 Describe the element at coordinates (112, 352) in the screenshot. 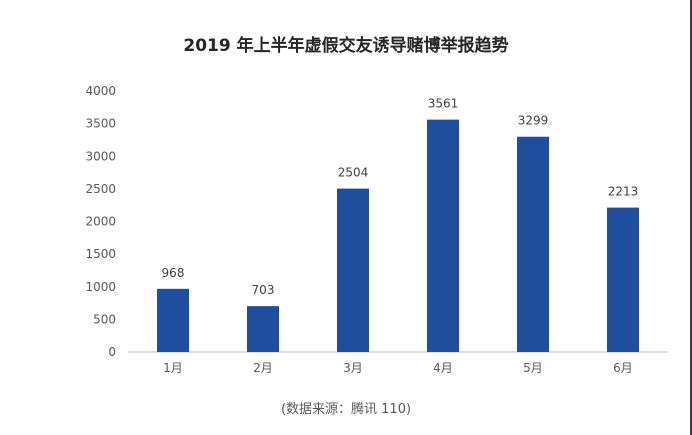

I see `y-tick-label: 0` at that location.